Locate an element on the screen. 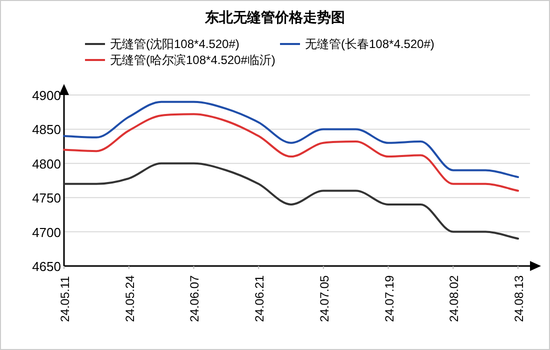 The width and height of the screenshot is (550, 350). x-tick-label: 24.07.05 is located at coordinates (324, 298).